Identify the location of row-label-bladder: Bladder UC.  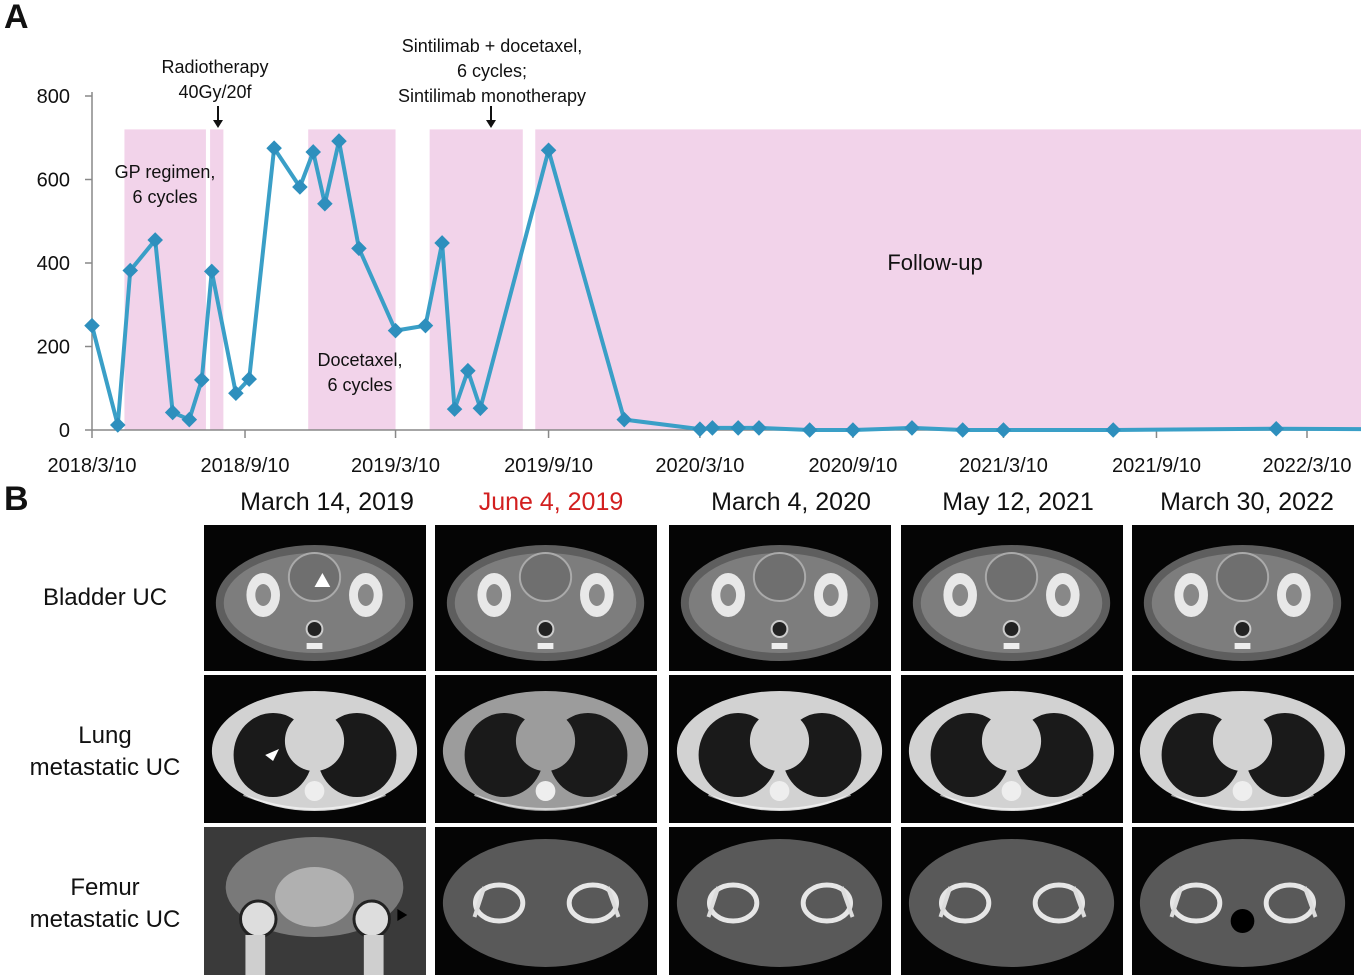
(105, 598).